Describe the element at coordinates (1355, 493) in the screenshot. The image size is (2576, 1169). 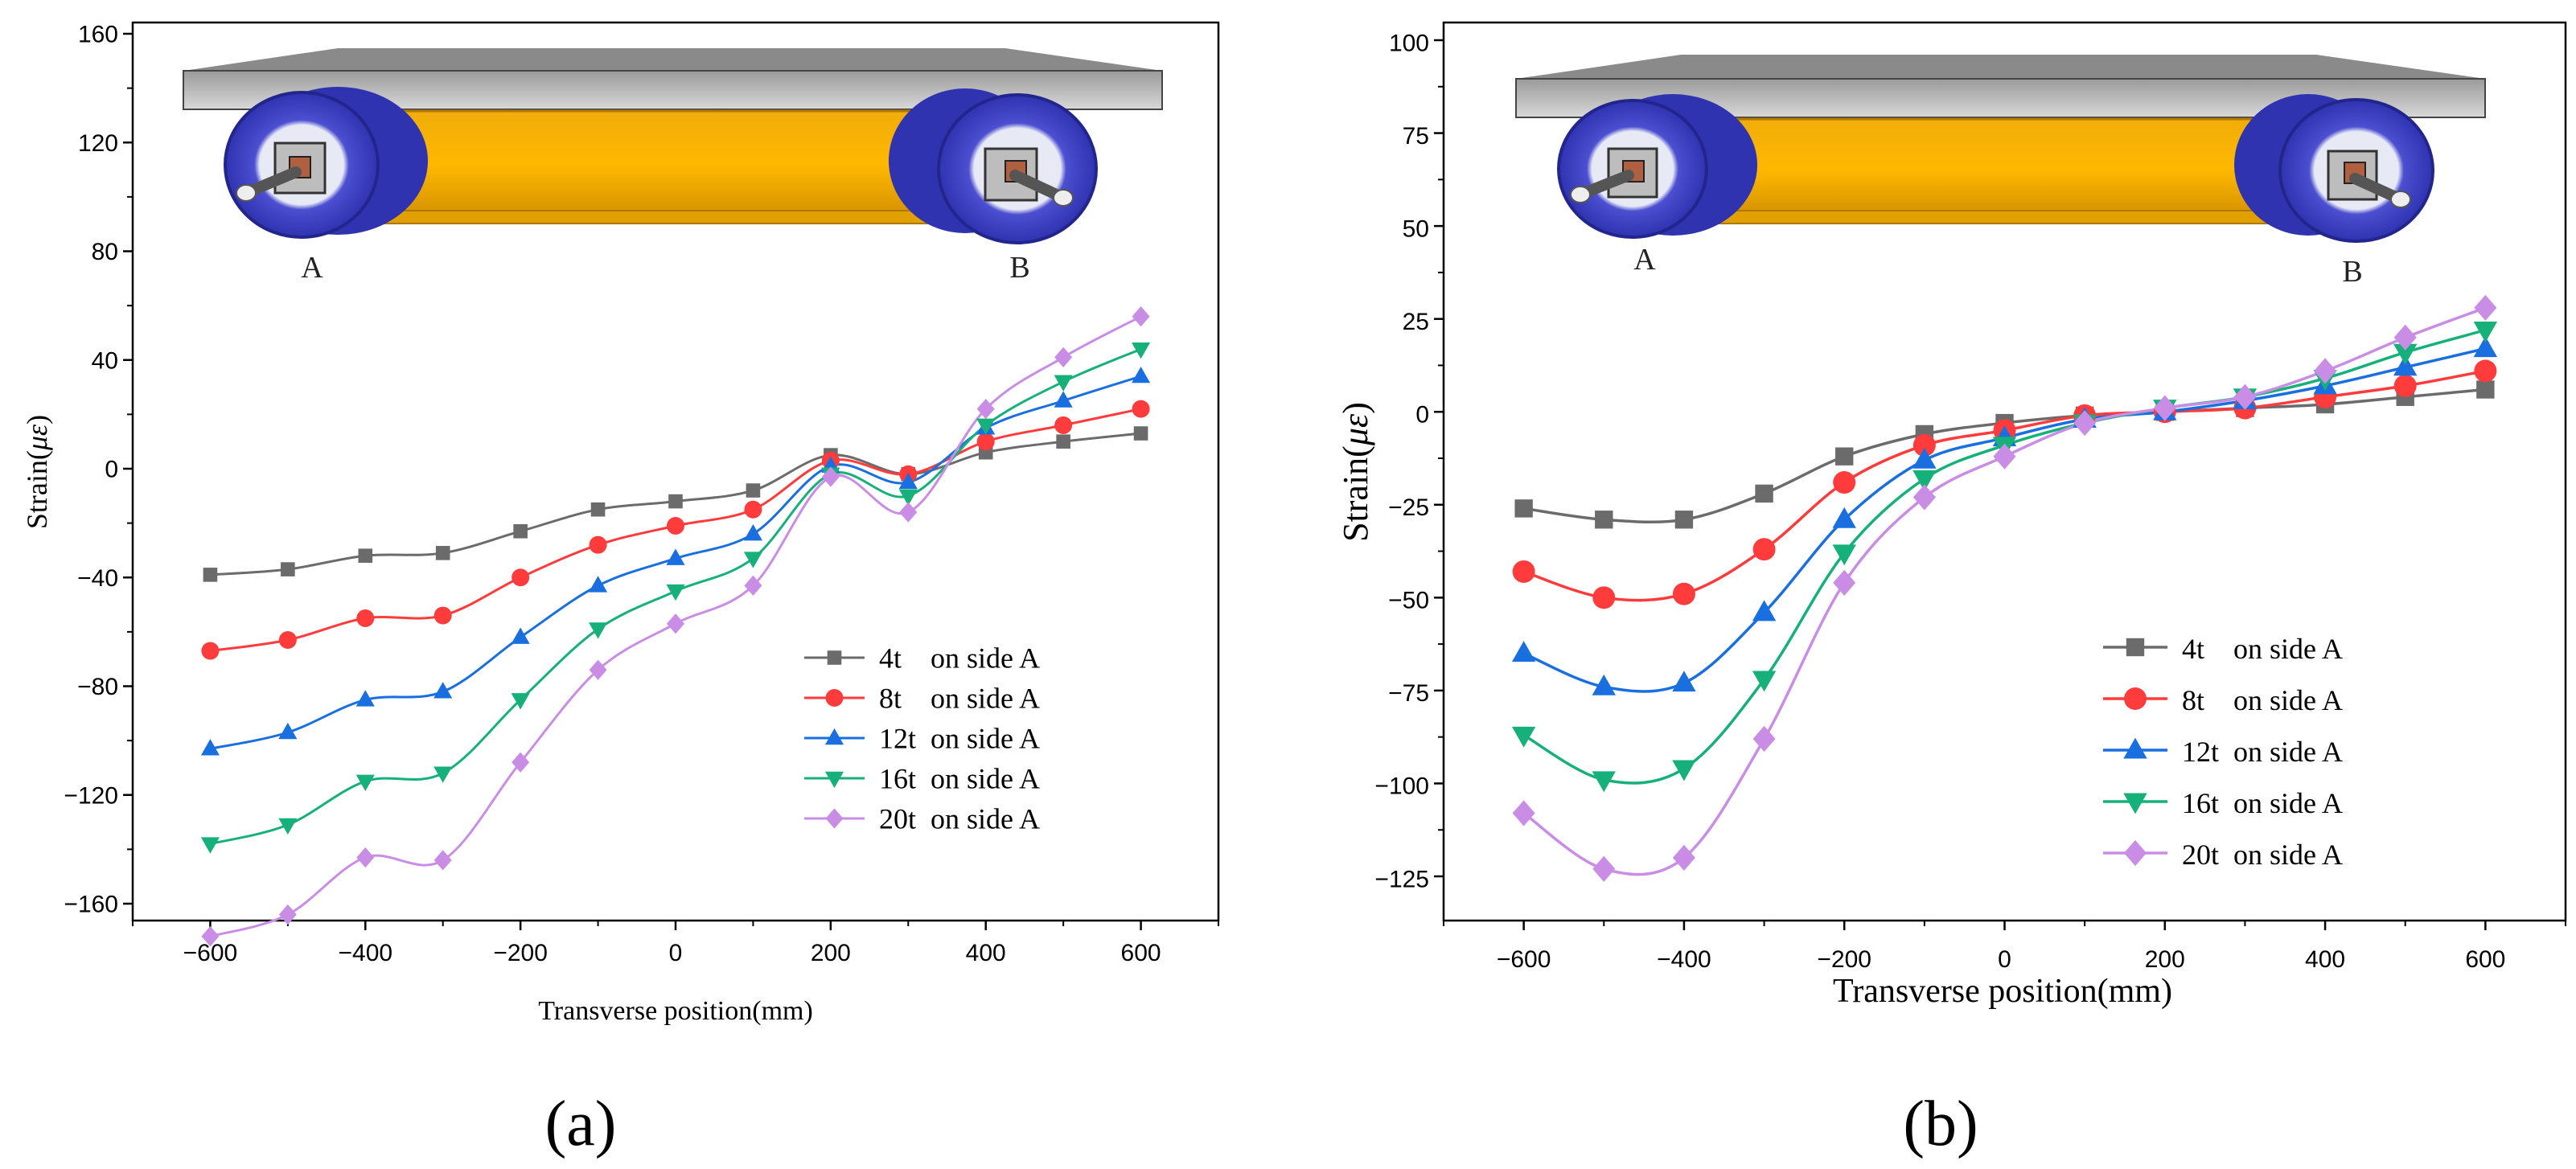
I see `y-axis-label-prefix-b: Strain(` at that location.